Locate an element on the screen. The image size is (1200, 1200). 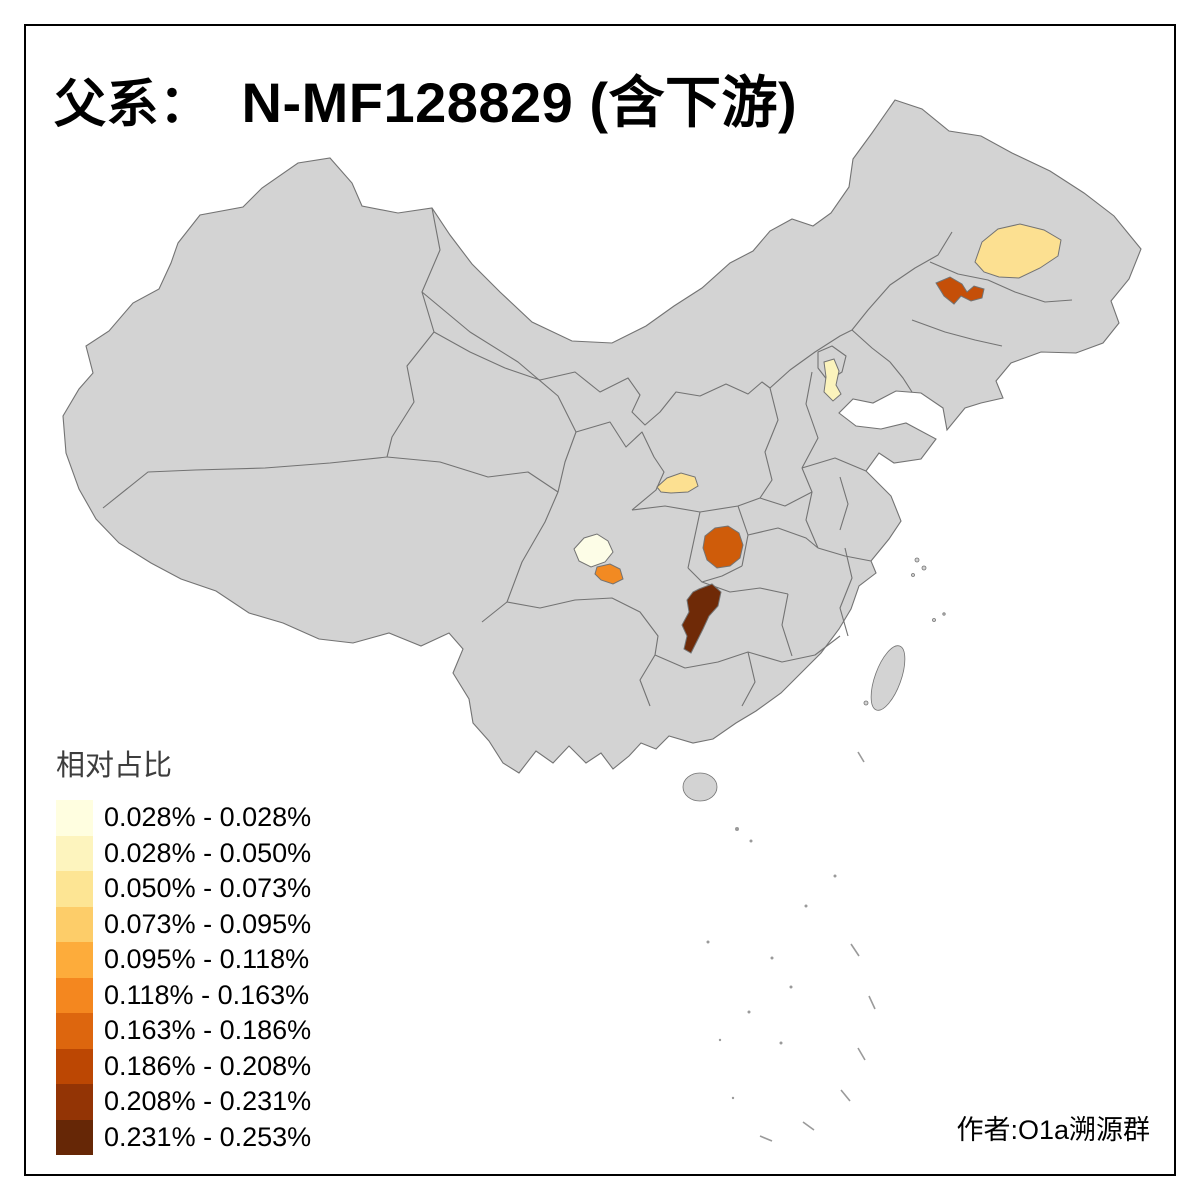
map-region-sichuan-basin-west is located at coordinates (593, 550).